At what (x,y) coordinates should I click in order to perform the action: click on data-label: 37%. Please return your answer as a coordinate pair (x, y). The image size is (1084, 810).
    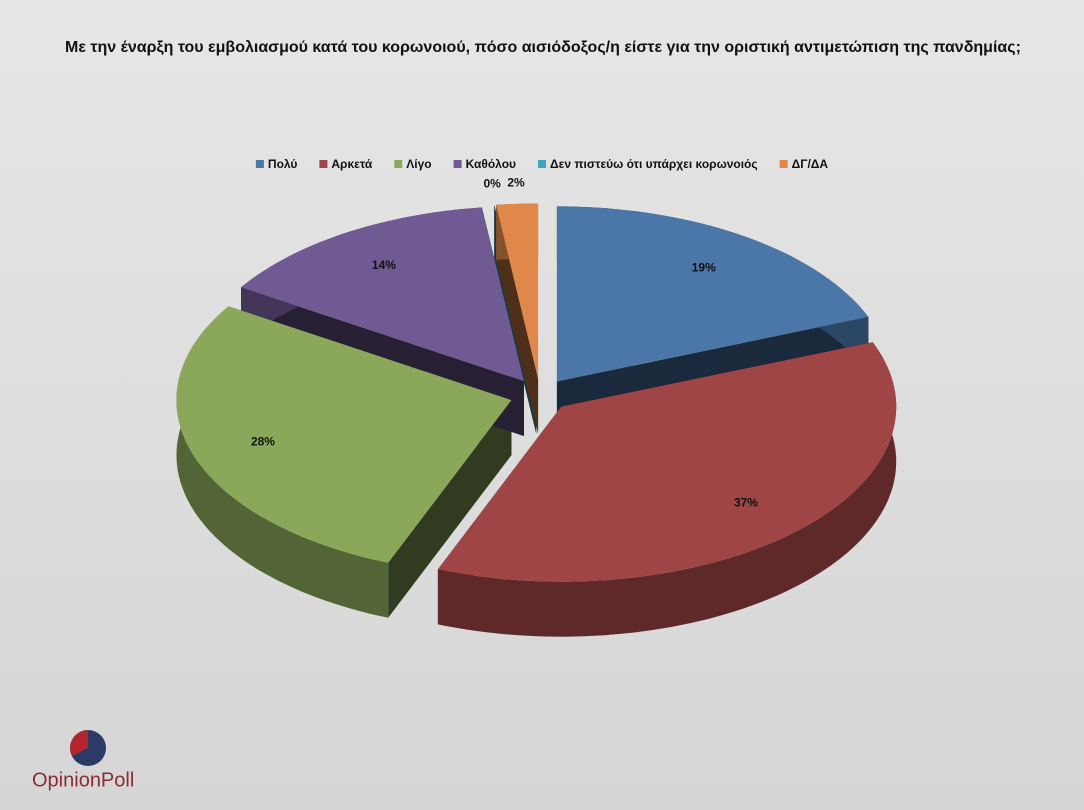
    Looking at the image, I should click on (746, 502).